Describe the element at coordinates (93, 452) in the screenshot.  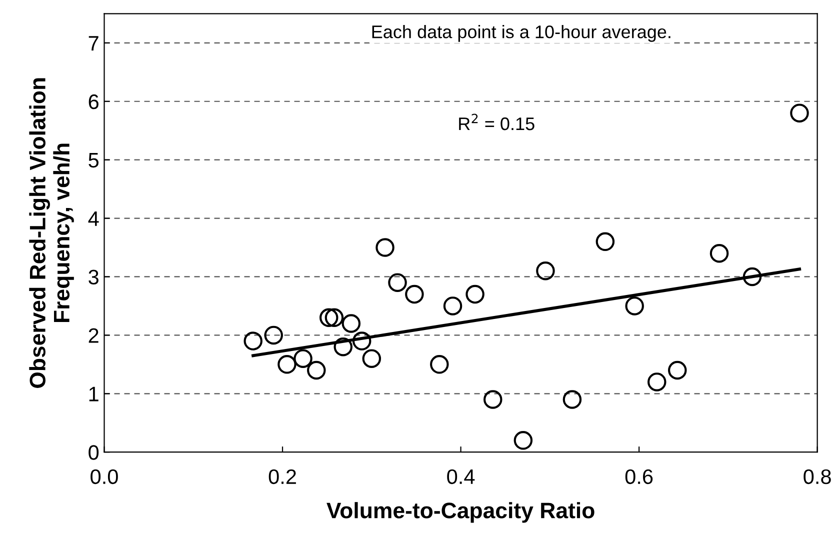
I see `y-tick-label: 0` at that location.